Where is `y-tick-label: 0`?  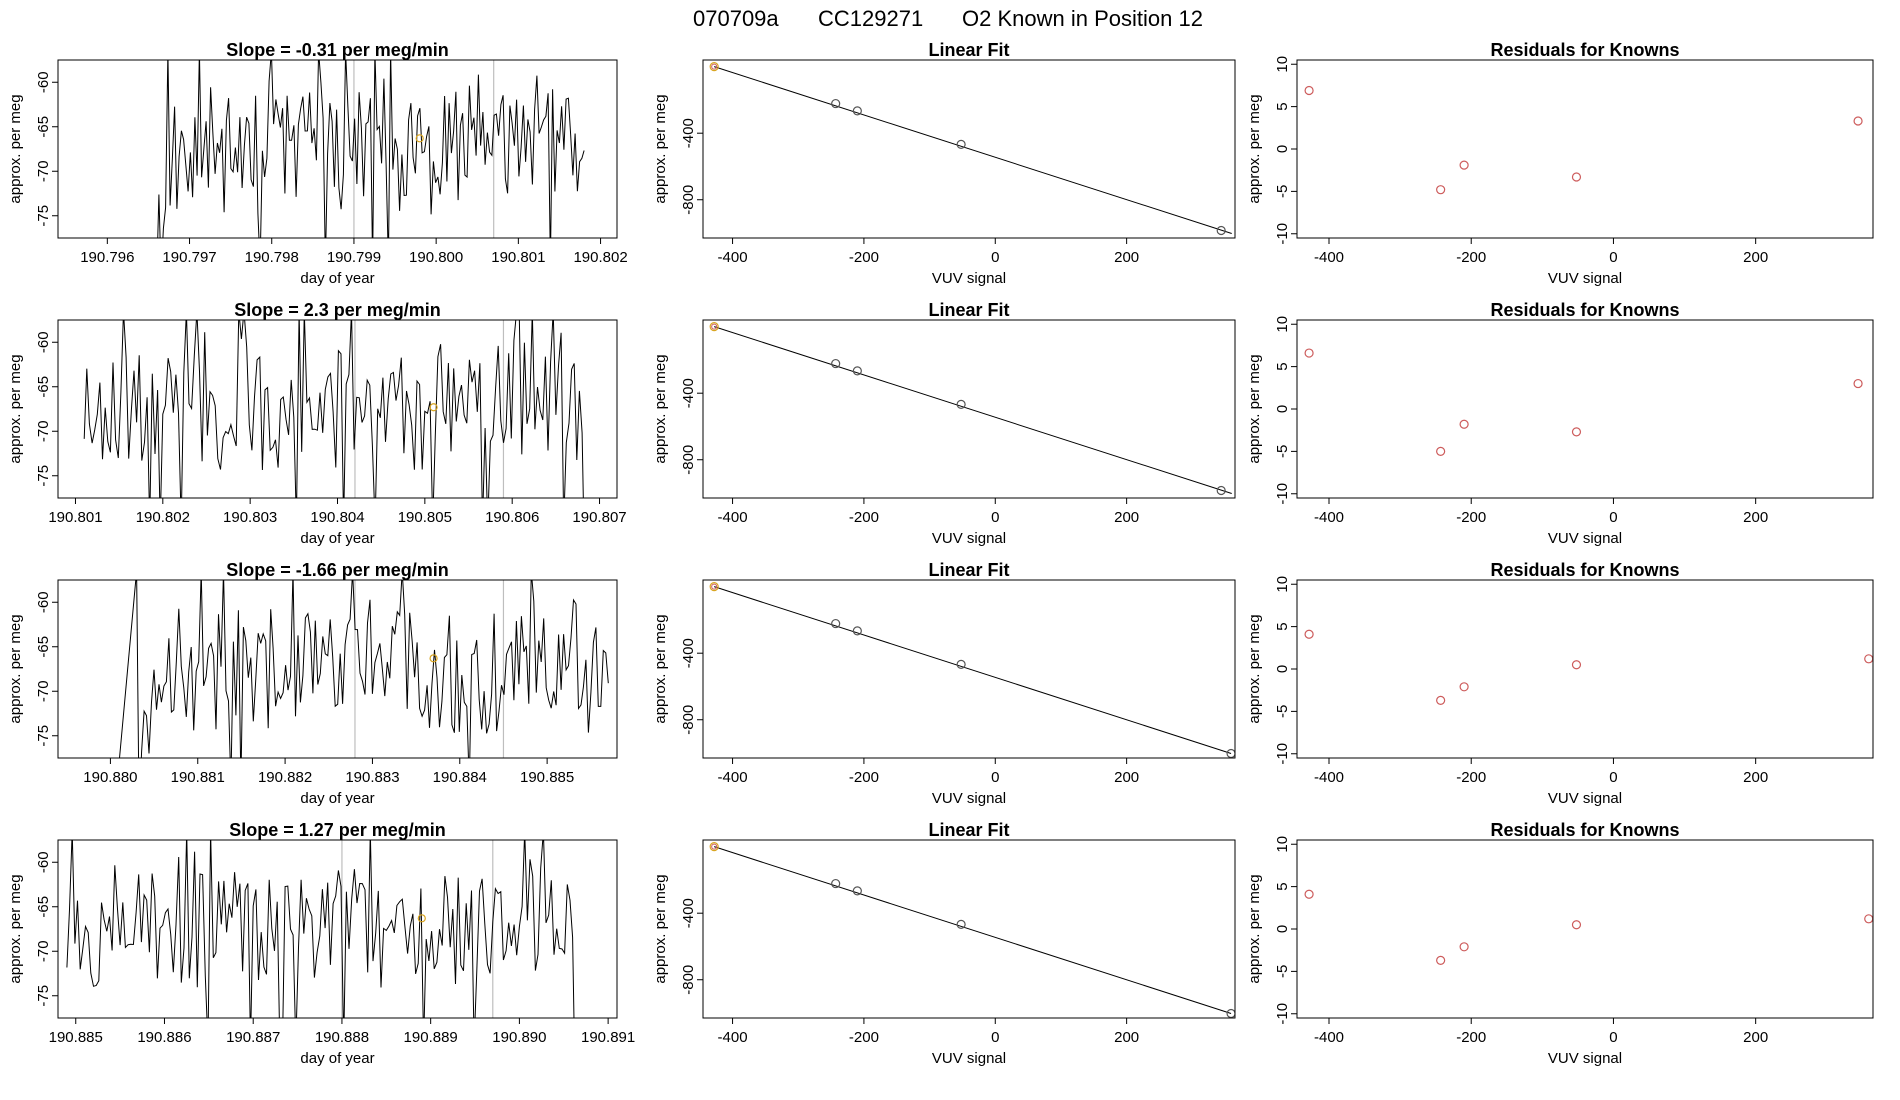 y-tick-label: 0 is located at coordinates (1282, 149).